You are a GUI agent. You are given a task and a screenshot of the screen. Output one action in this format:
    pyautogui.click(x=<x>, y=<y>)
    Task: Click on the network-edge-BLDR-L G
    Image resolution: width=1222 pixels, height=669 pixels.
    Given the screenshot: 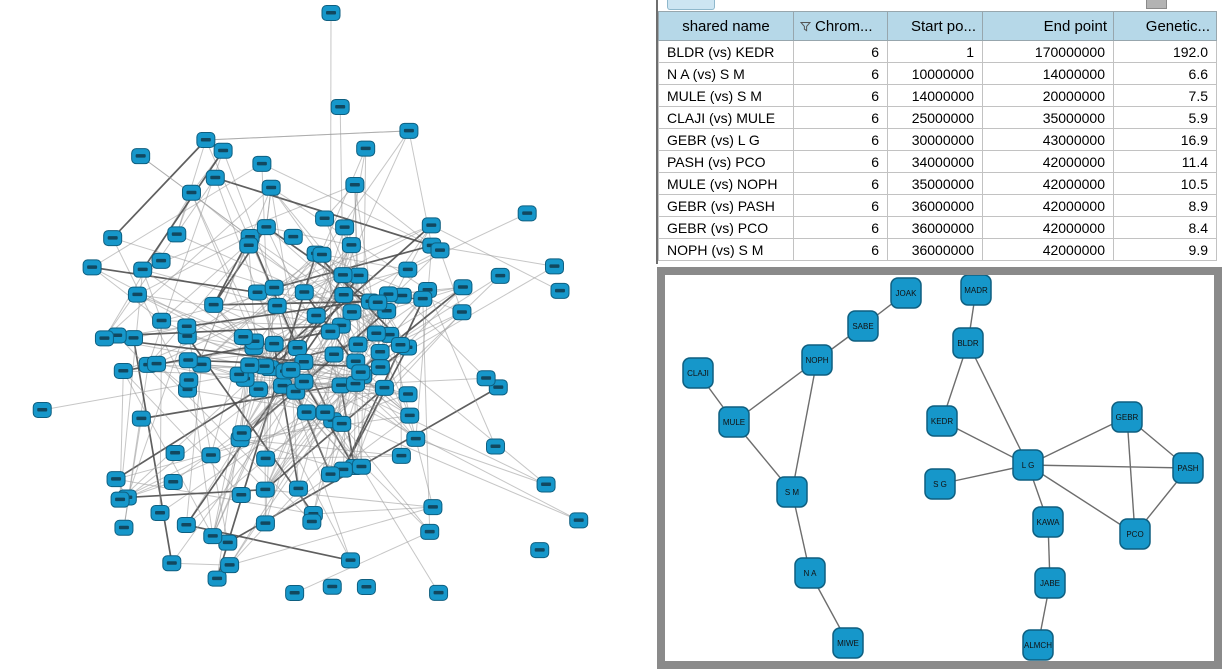 What is the action you would take?
    pyautogui.click(x=998, y=404)
    